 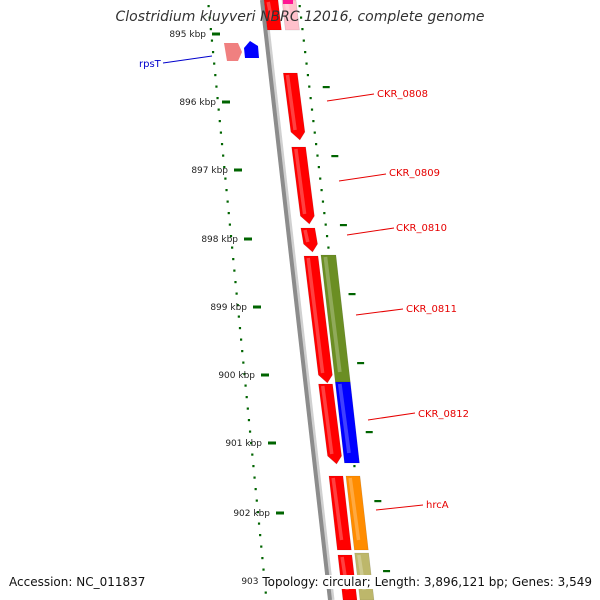 I want to click on gene-orange, so click(x=357, y=513).